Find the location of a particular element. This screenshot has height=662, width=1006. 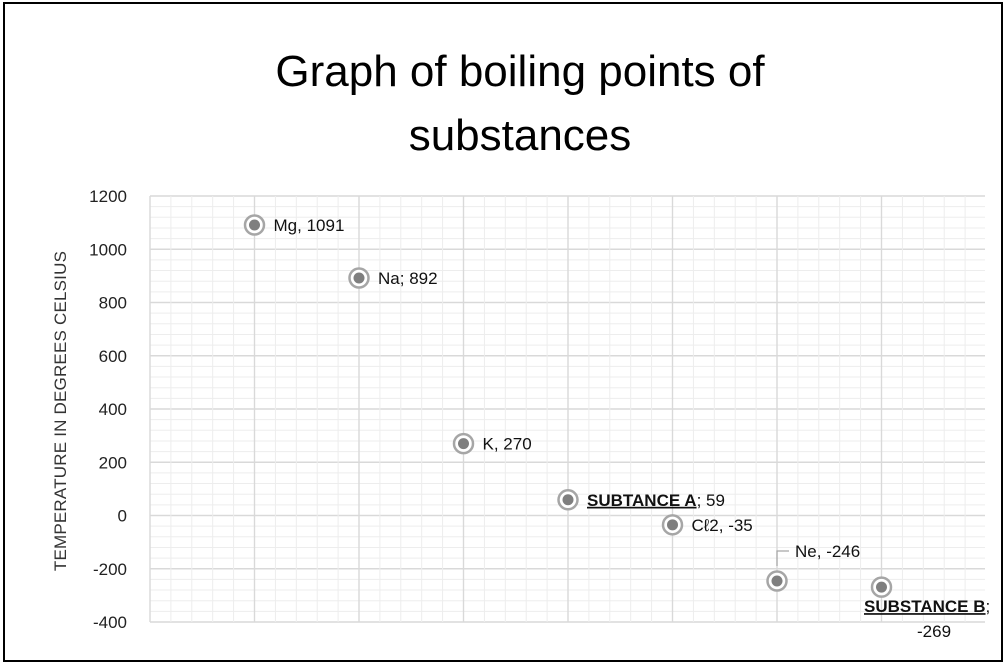

y-tick-labels: 1200 1000 800 600 400 200 0 -200 -400 is located at coordinates (108, 409).